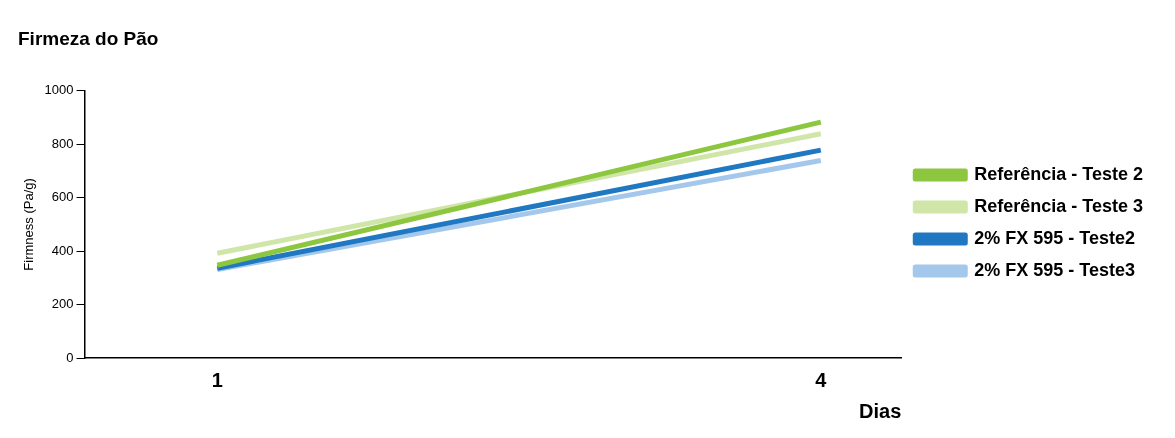  I want to click on legend-label: 2% FX 595 - Teste3, so click(1055, 269).